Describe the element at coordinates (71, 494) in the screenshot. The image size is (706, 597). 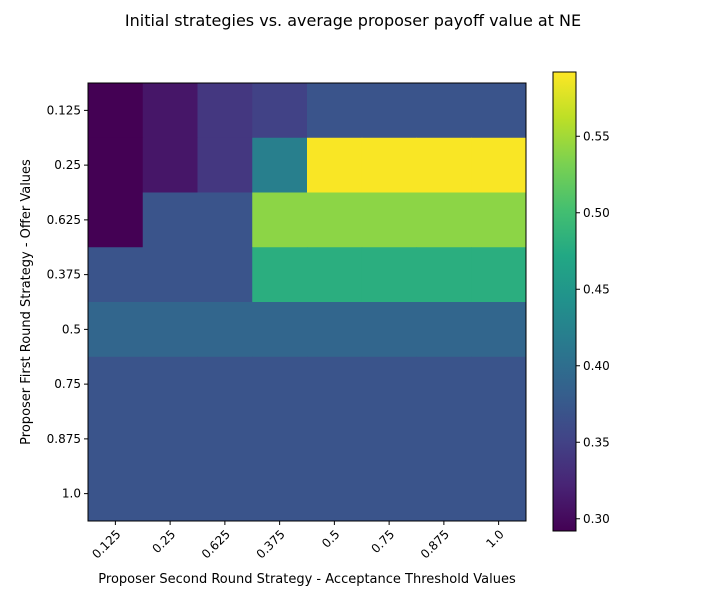
I see `y-tick-label: 1.0` at that location.